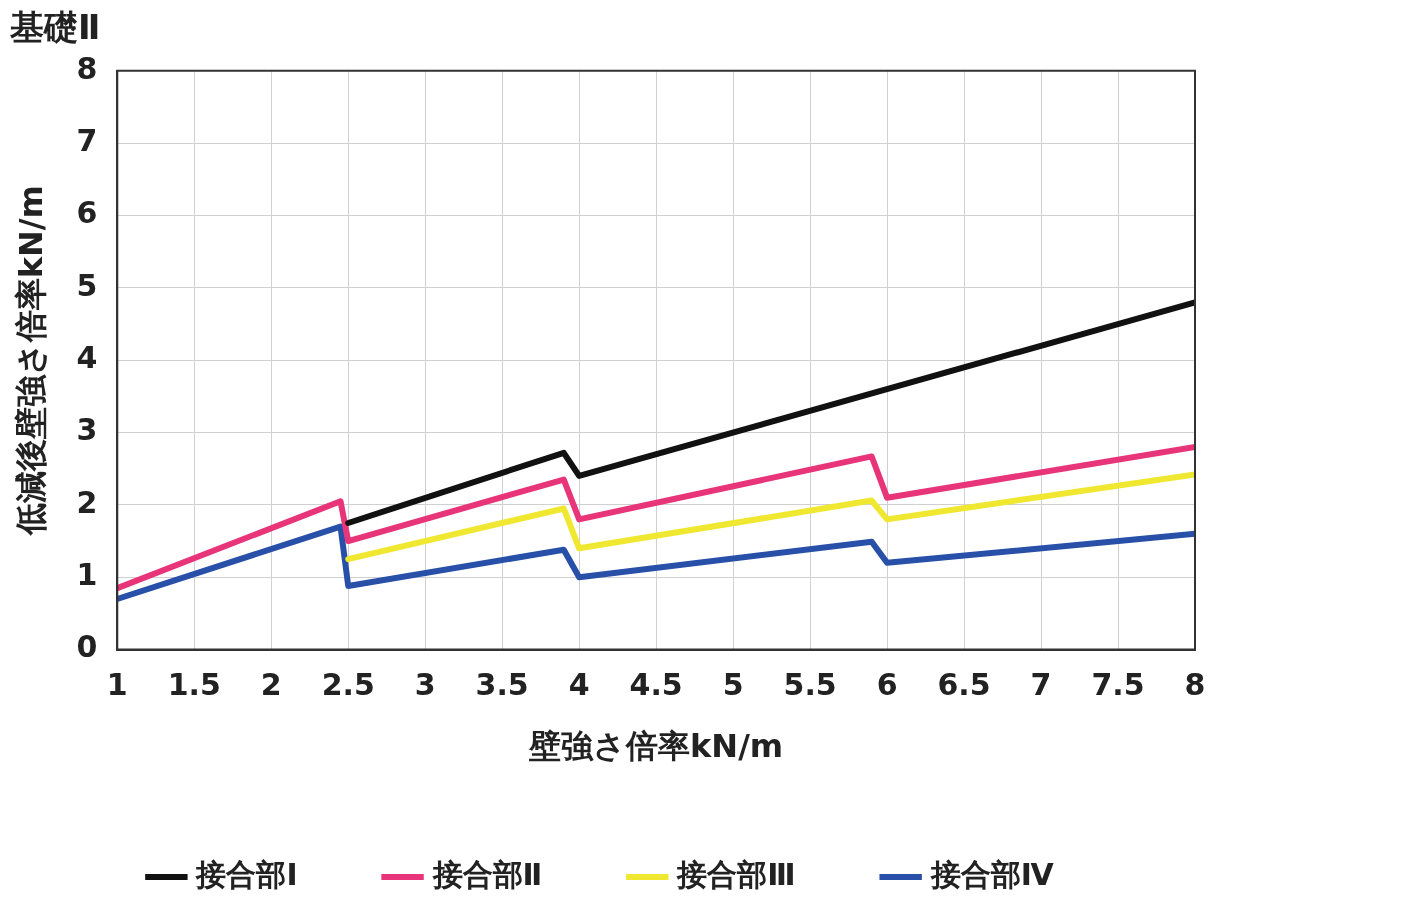  Describe the element at coordinates (87, 285) in the screenshot. I see `y-tick-label: 5` at that location.